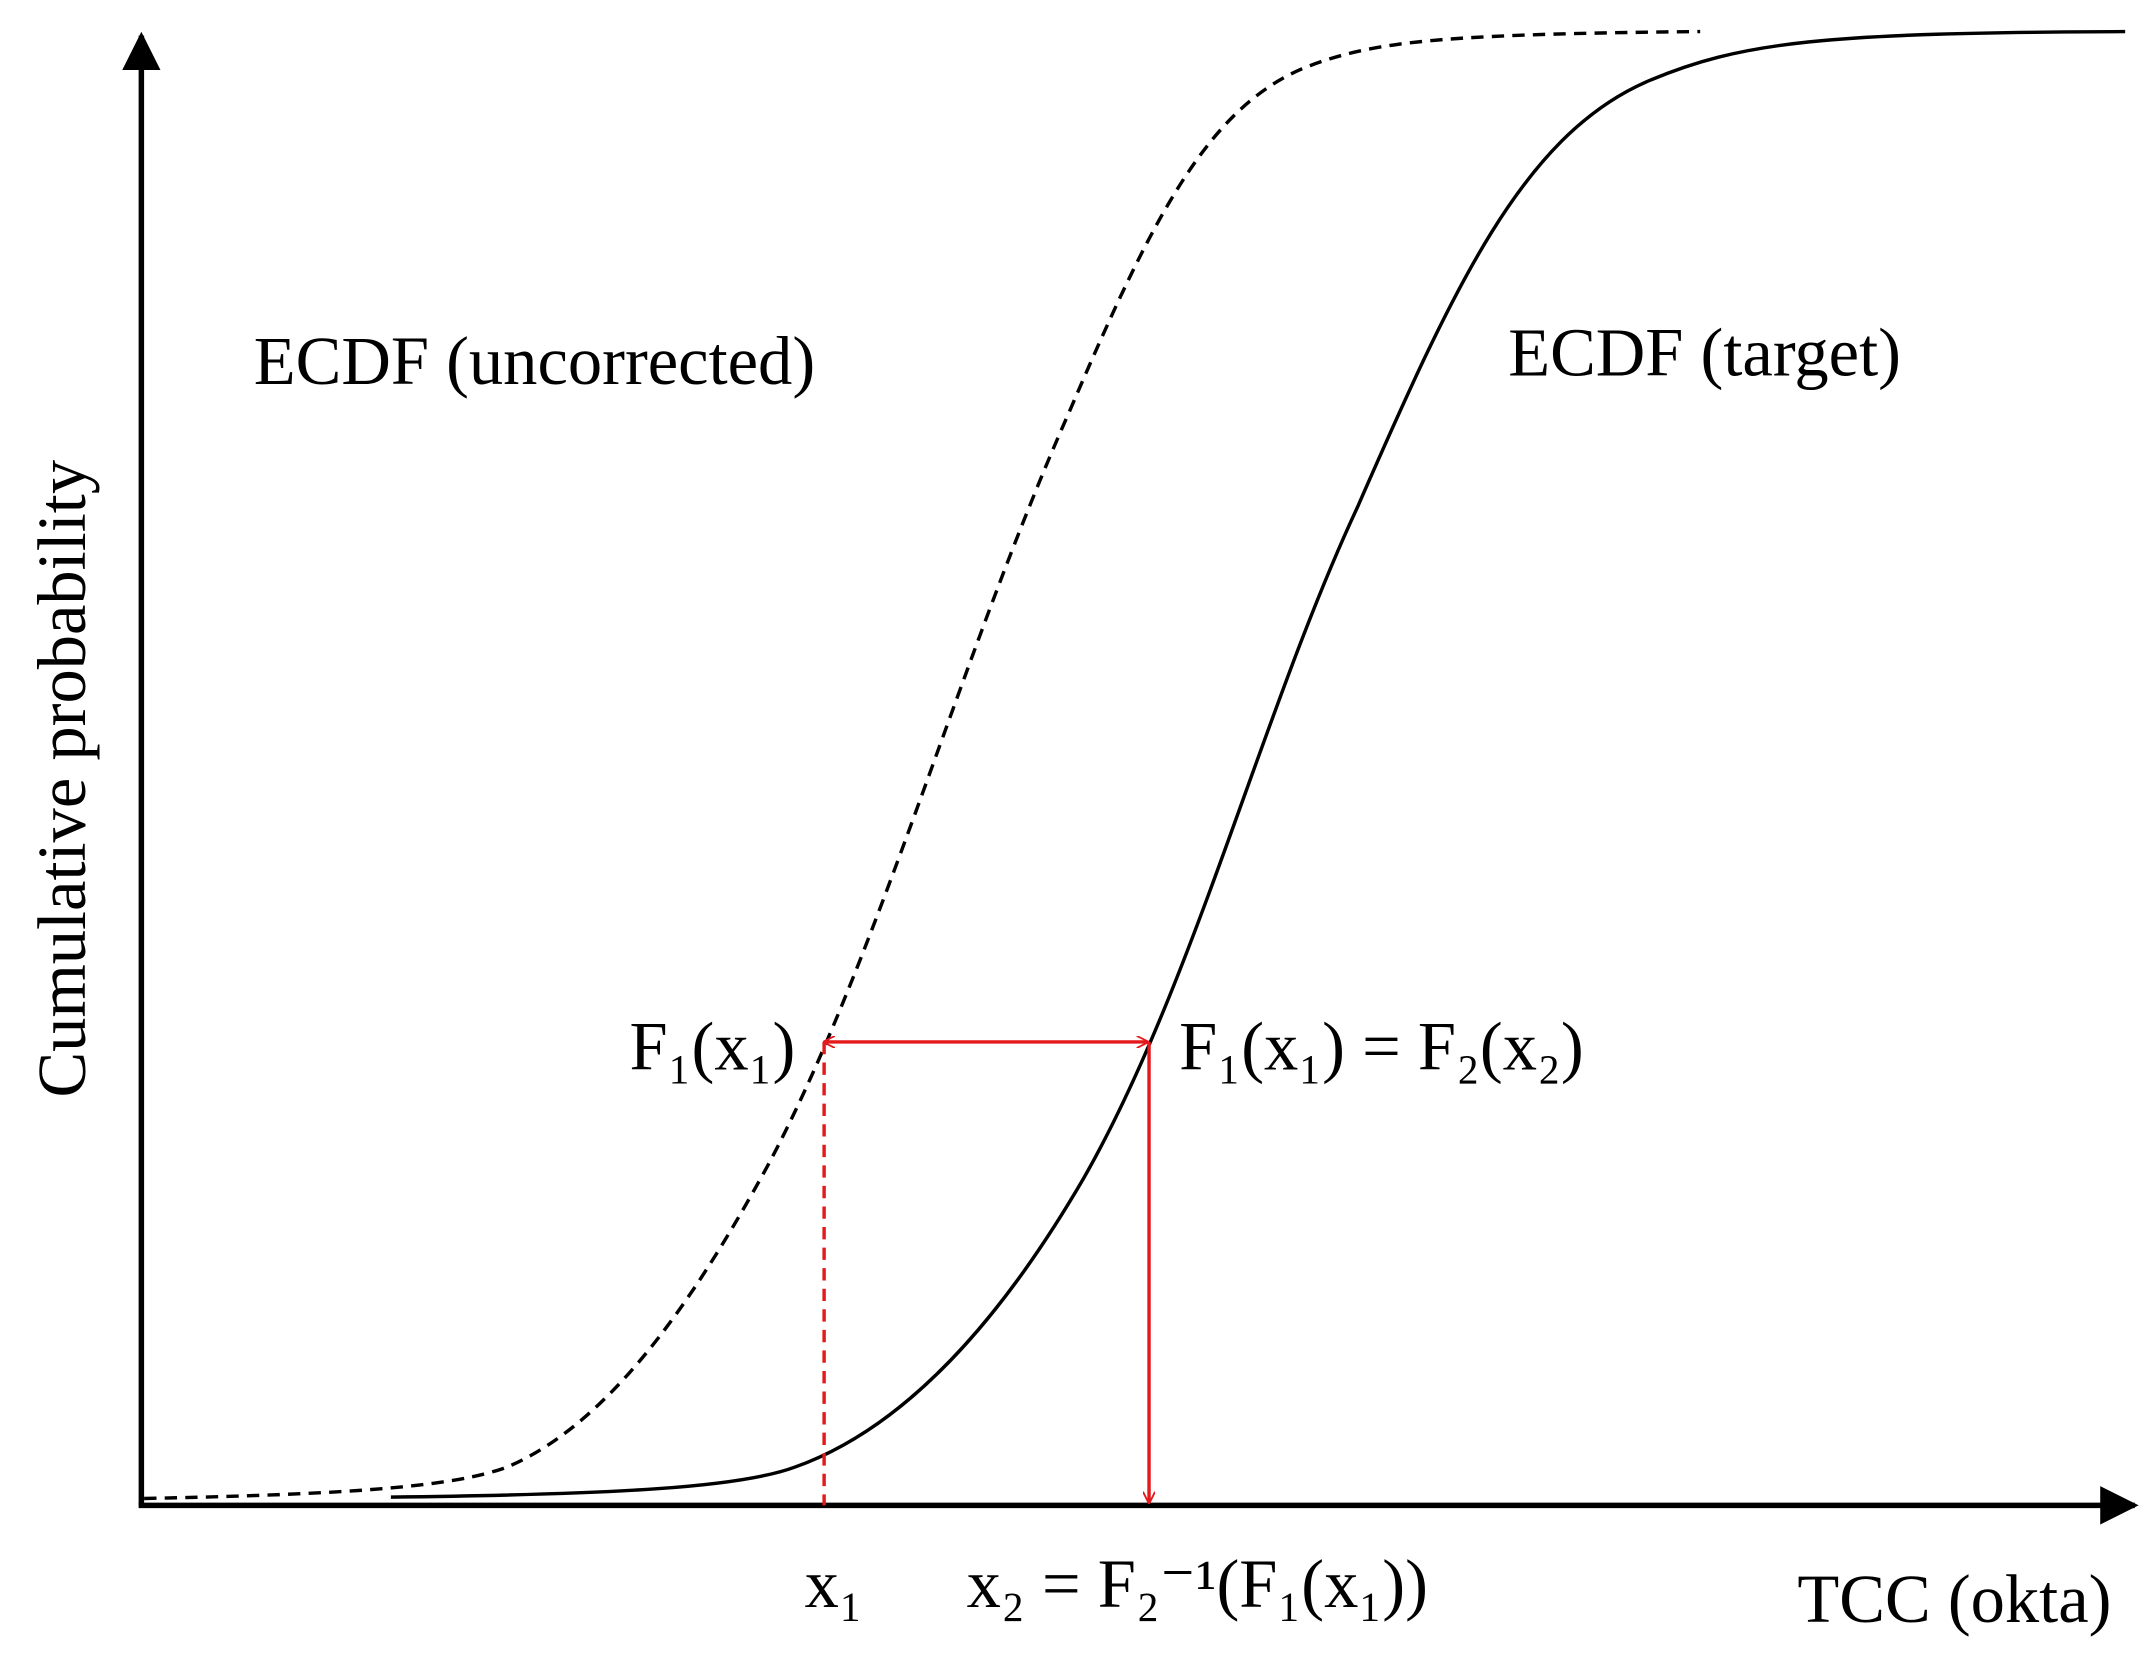  I want to click on curve-label: ECDF (uncorrected), so click(534, 361).